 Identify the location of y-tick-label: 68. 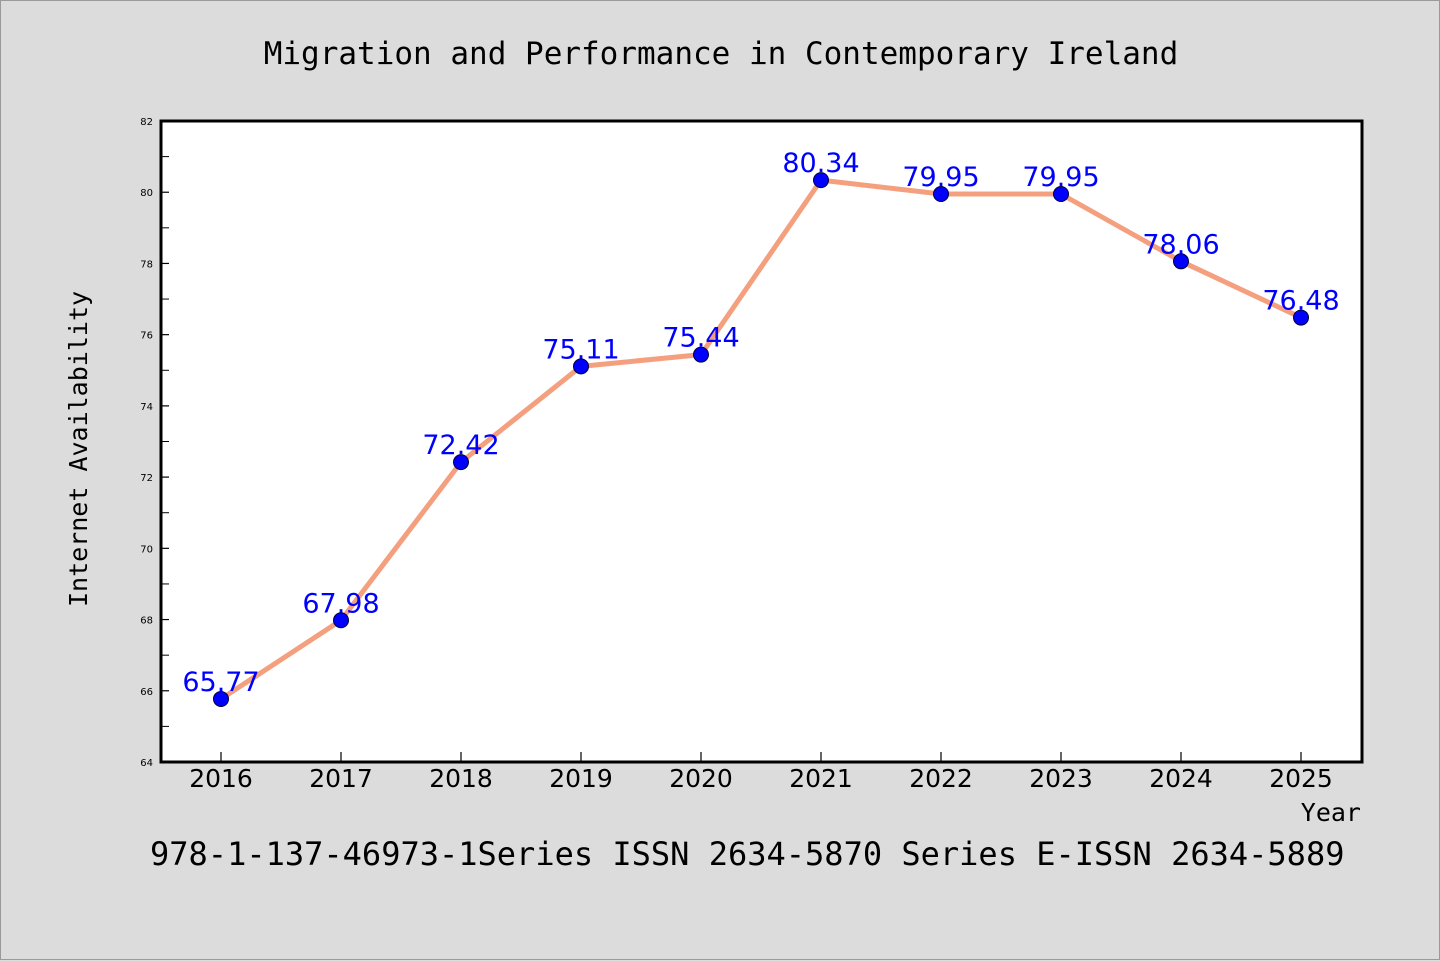
(146, 621).